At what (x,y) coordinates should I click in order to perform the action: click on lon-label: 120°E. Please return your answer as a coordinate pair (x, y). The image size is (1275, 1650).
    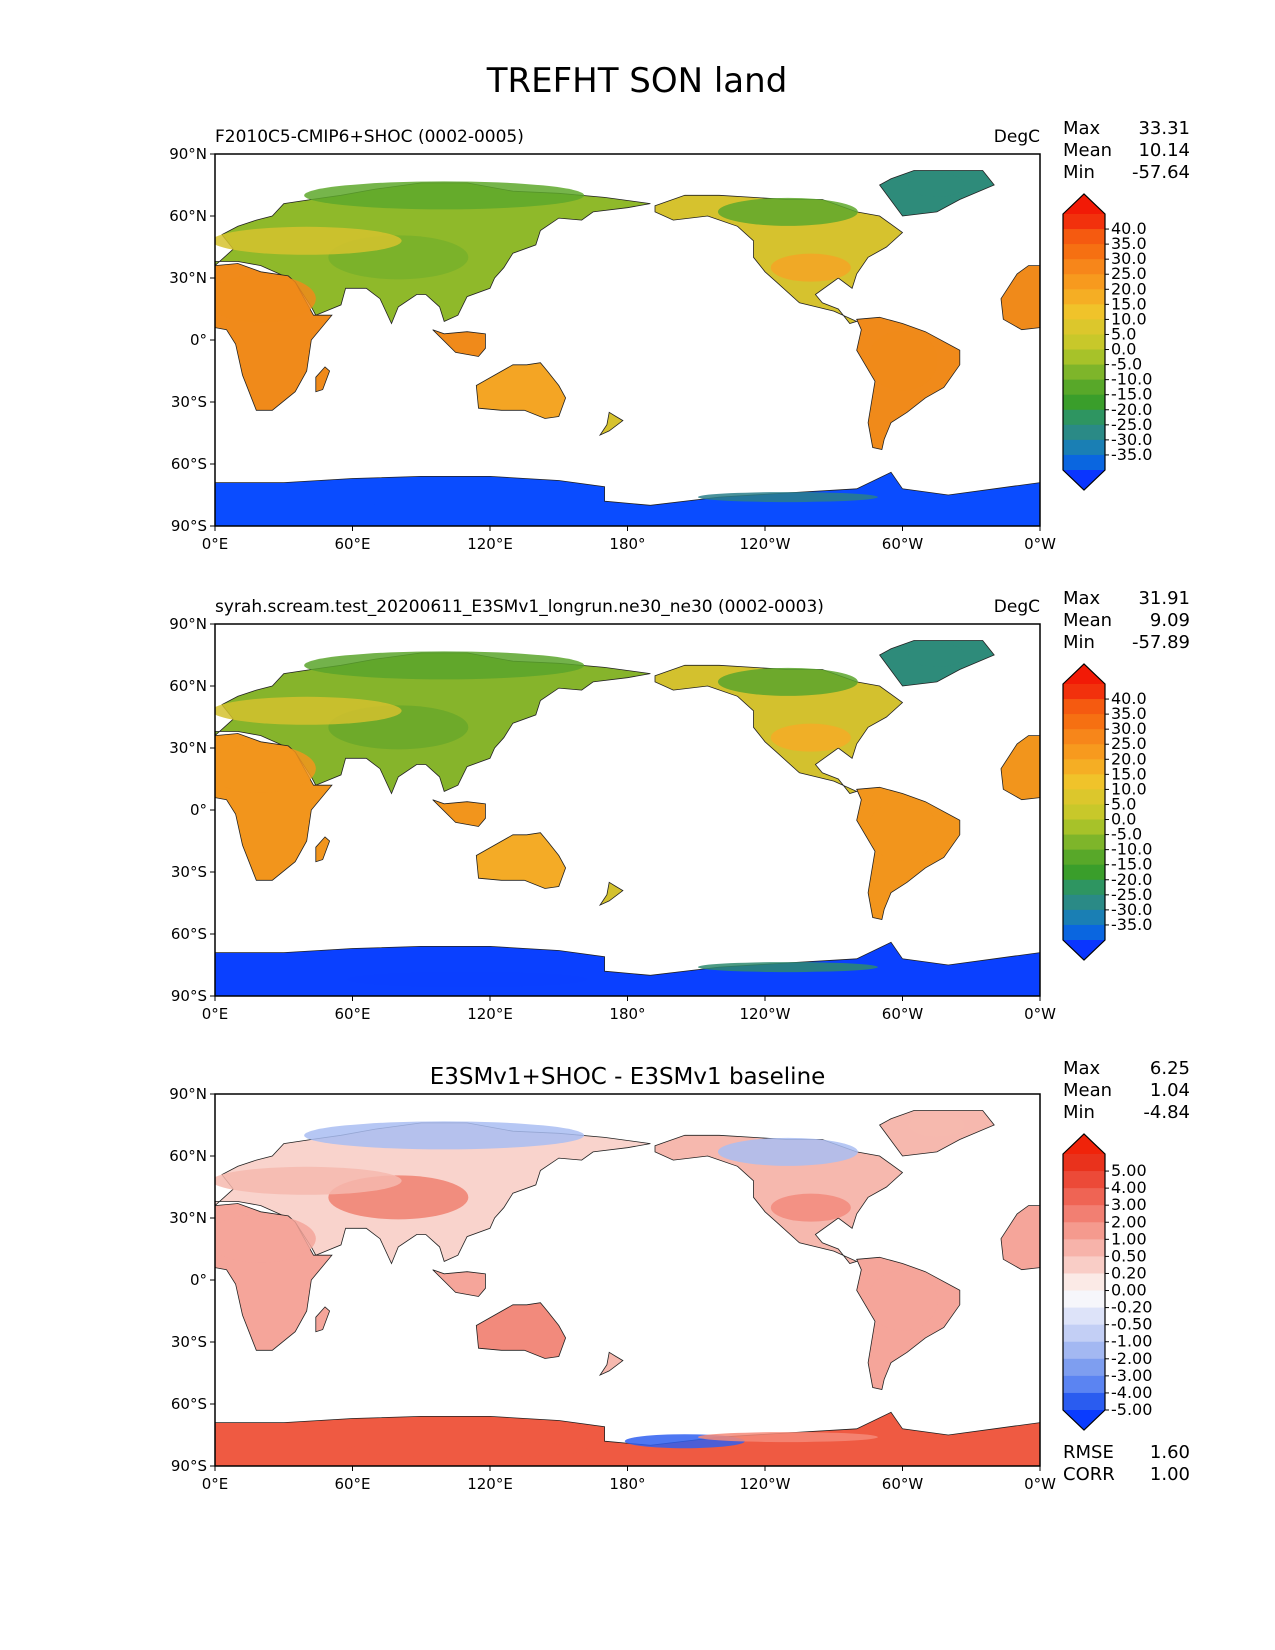
    Looking at the image, I should click on (490, 544).